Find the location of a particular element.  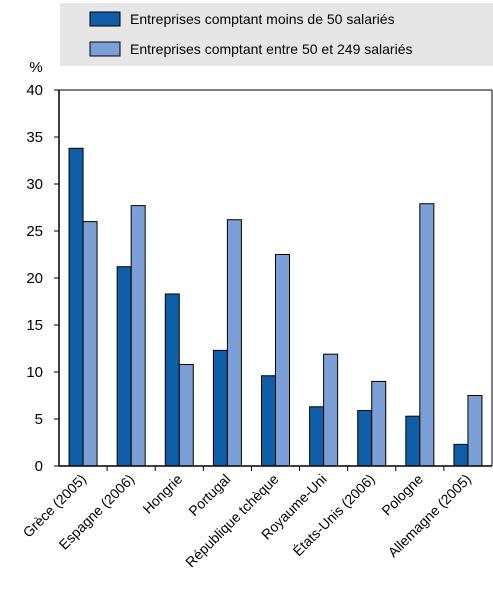

x-category-label-4: Portugal is located at coordinates (209, 495).